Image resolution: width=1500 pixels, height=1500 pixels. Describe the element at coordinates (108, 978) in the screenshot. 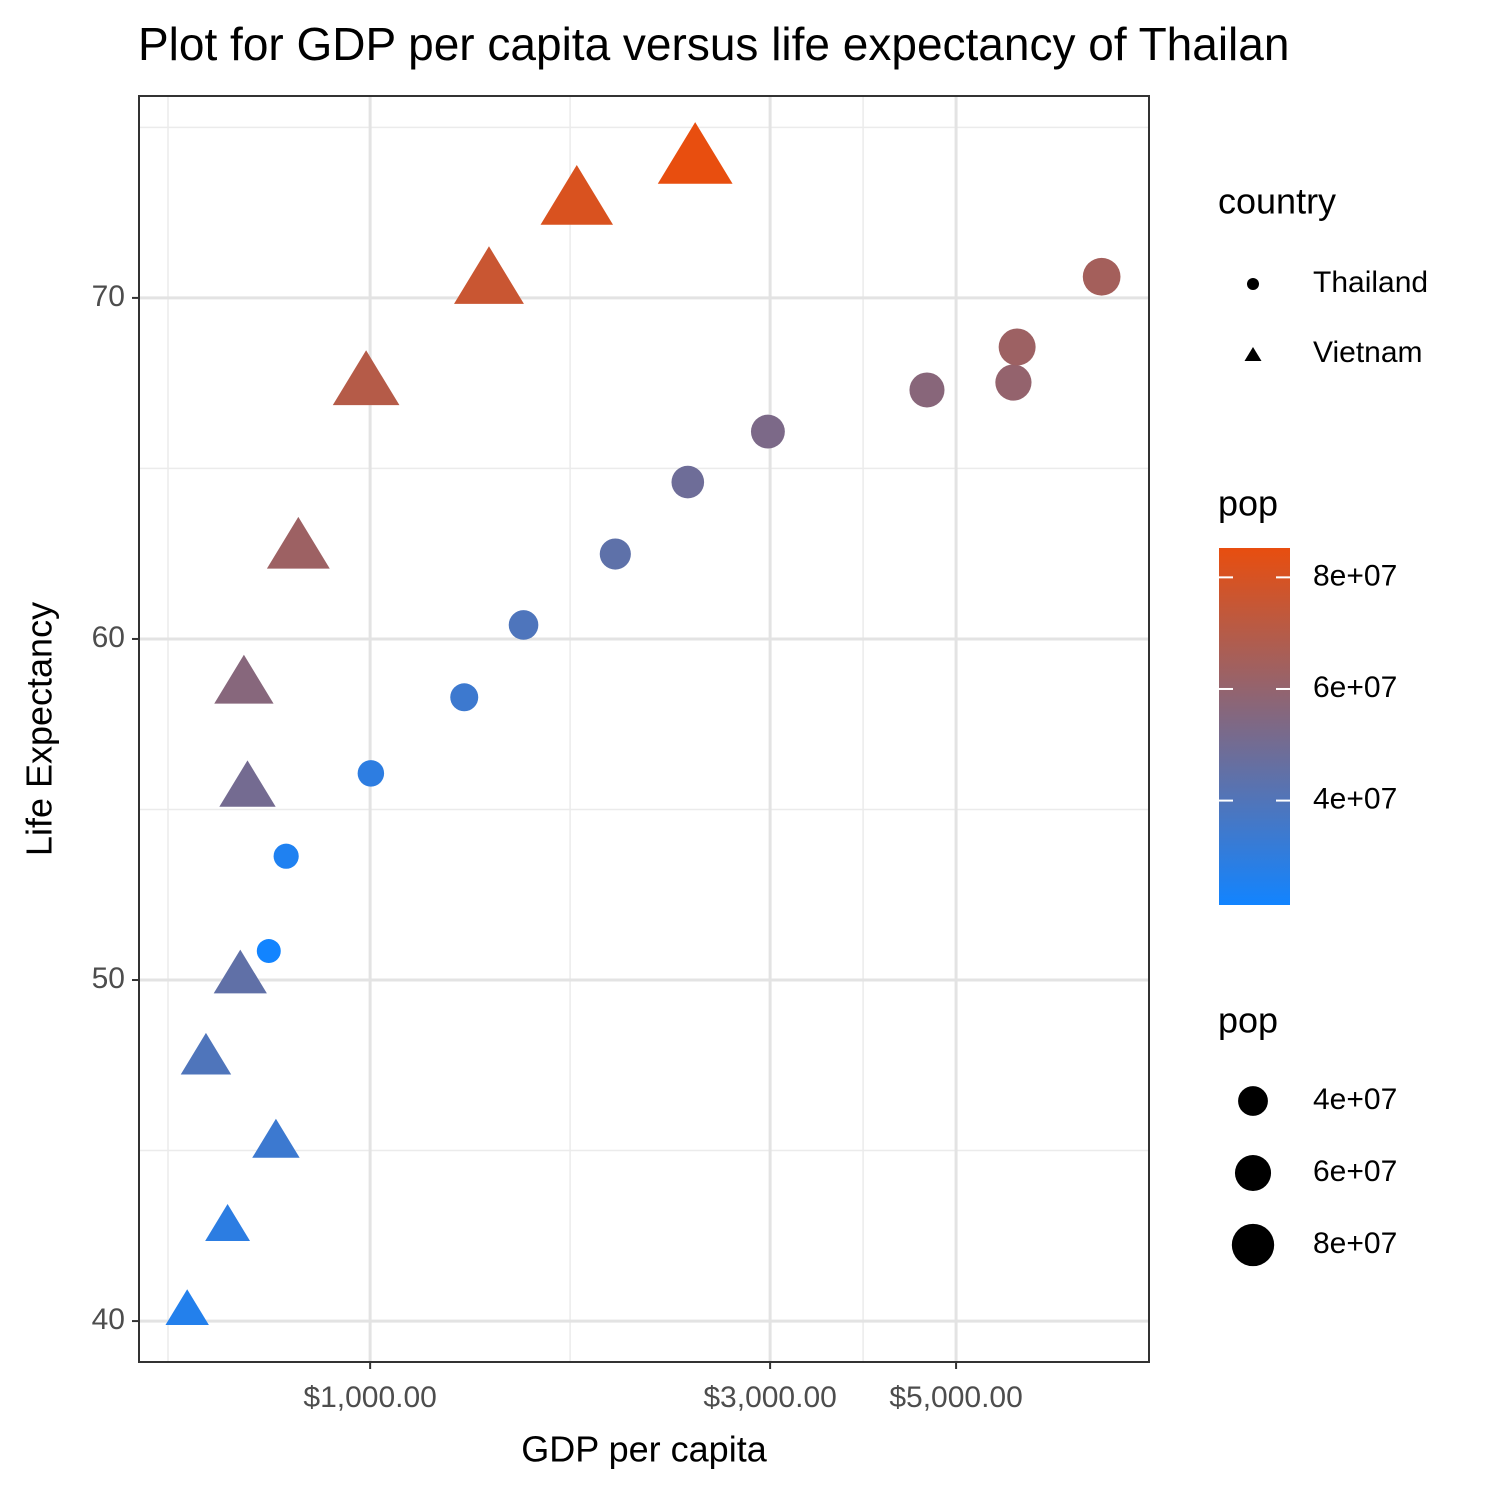

I see `y-tick-label: 50` at that location.